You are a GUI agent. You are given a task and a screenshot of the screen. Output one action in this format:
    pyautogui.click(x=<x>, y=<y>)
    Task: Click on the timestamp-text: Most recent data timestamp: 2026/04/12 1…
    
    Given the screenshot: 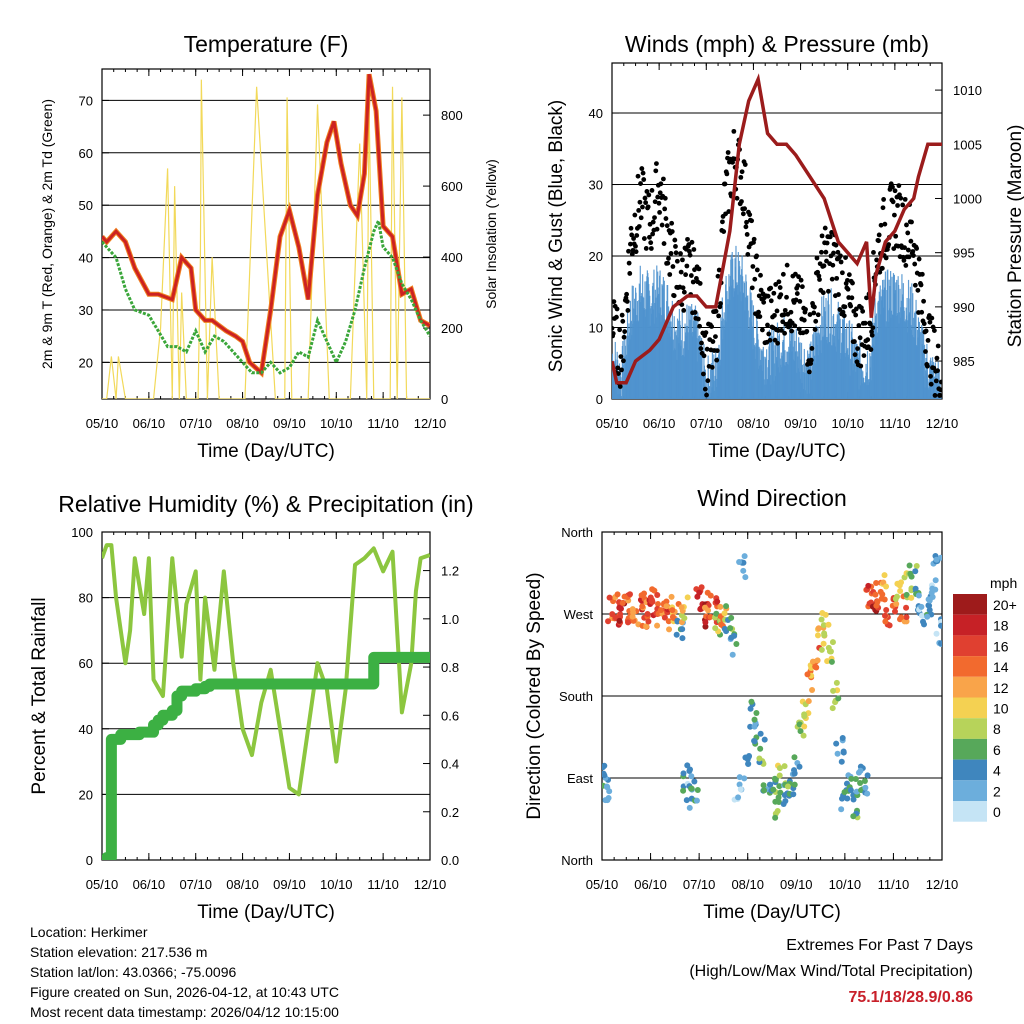 What is the action you would take?
    pyautogui.click(x=184, y=1012)
    